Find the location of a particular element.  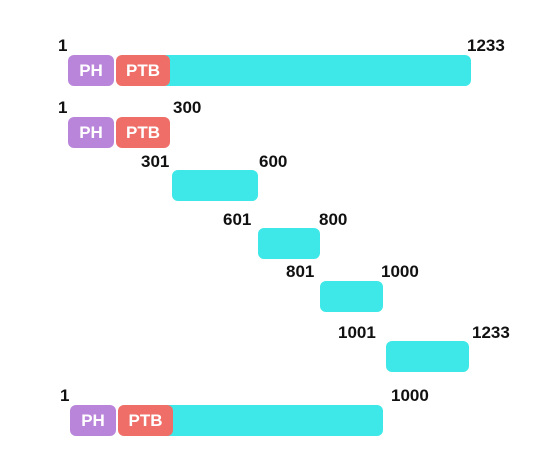

end-label: 600 is located at coordinates (273, 161).